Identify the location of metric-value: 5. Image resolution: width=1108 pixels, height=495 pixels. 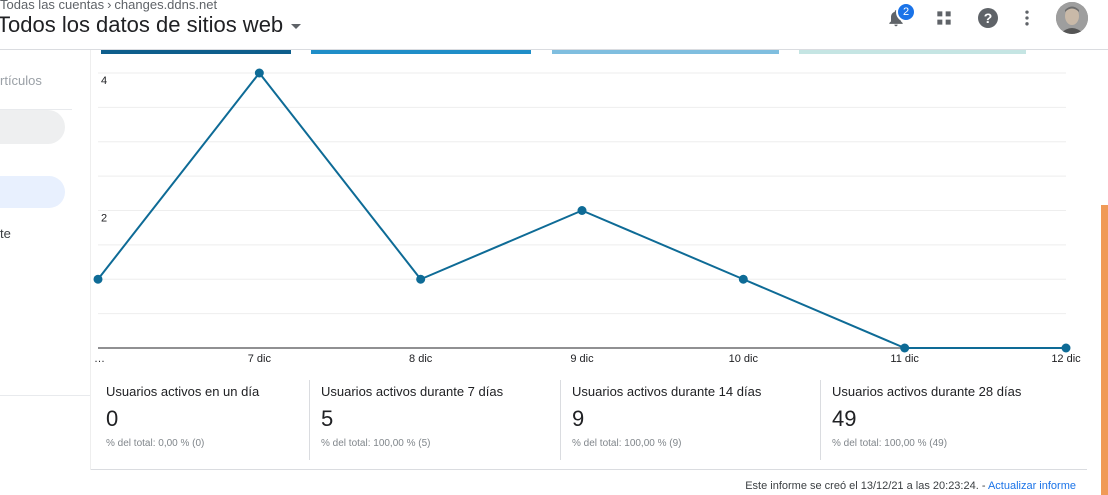
(327, 418).